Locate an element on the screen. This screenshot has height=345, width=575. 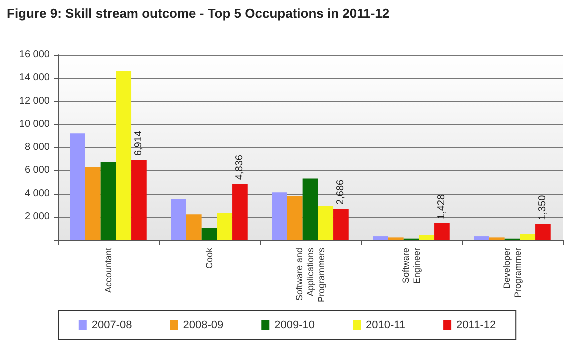
x-tick-label: Software and Applications Programmers is located at coordinates (310, 275).